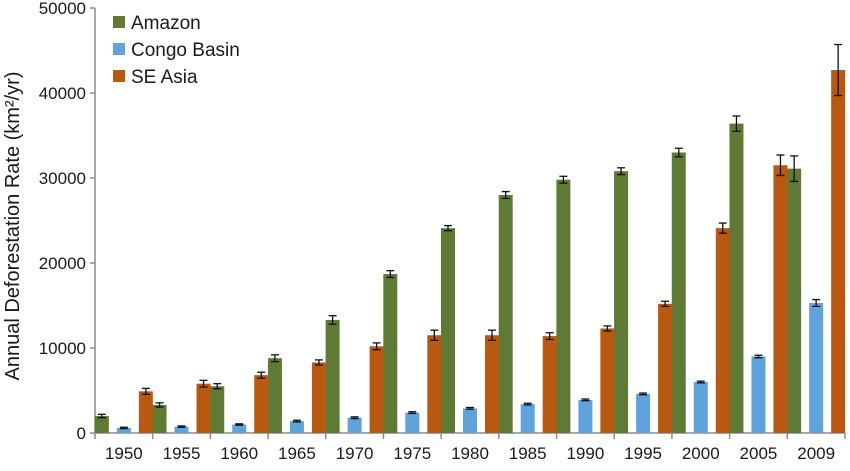  I want to click on x-tick-label: 1980, so click(470, 453).